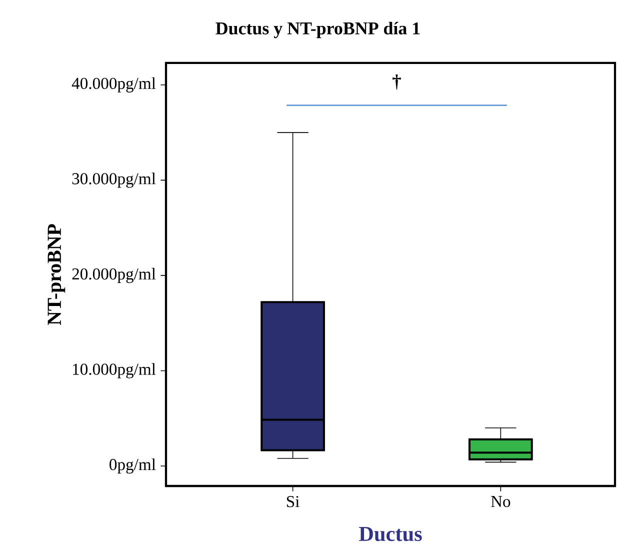 This screenshot has height=557, width=618. What do you see at coordinates (114, 370) in the screenshot?
I see `y-tick-label: 10.000pg/ml` at bounding box center [114, 370].